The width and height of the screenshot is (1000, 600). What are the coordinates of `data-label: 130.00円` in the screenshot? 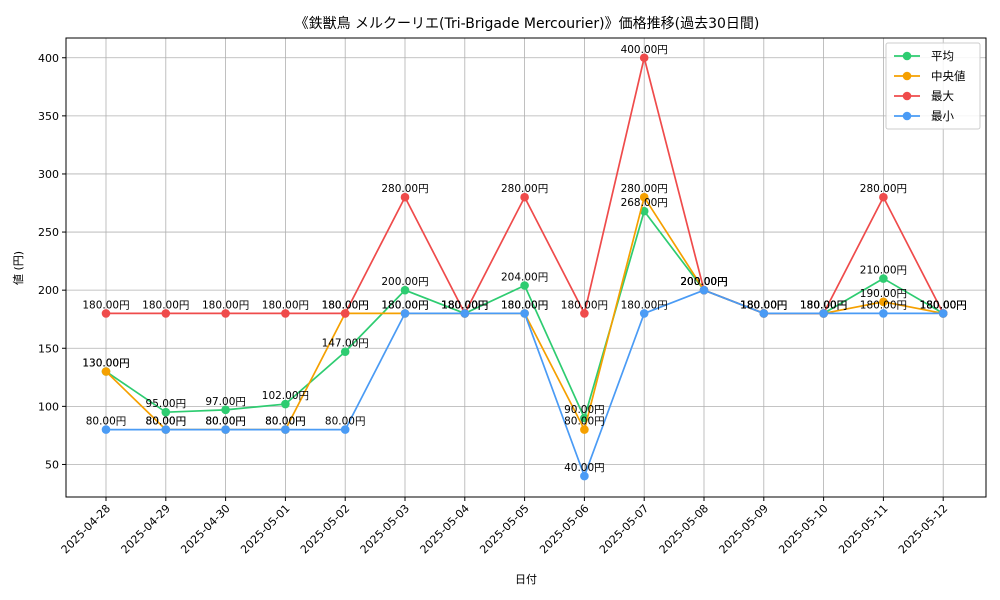 It's located at (105, 364).